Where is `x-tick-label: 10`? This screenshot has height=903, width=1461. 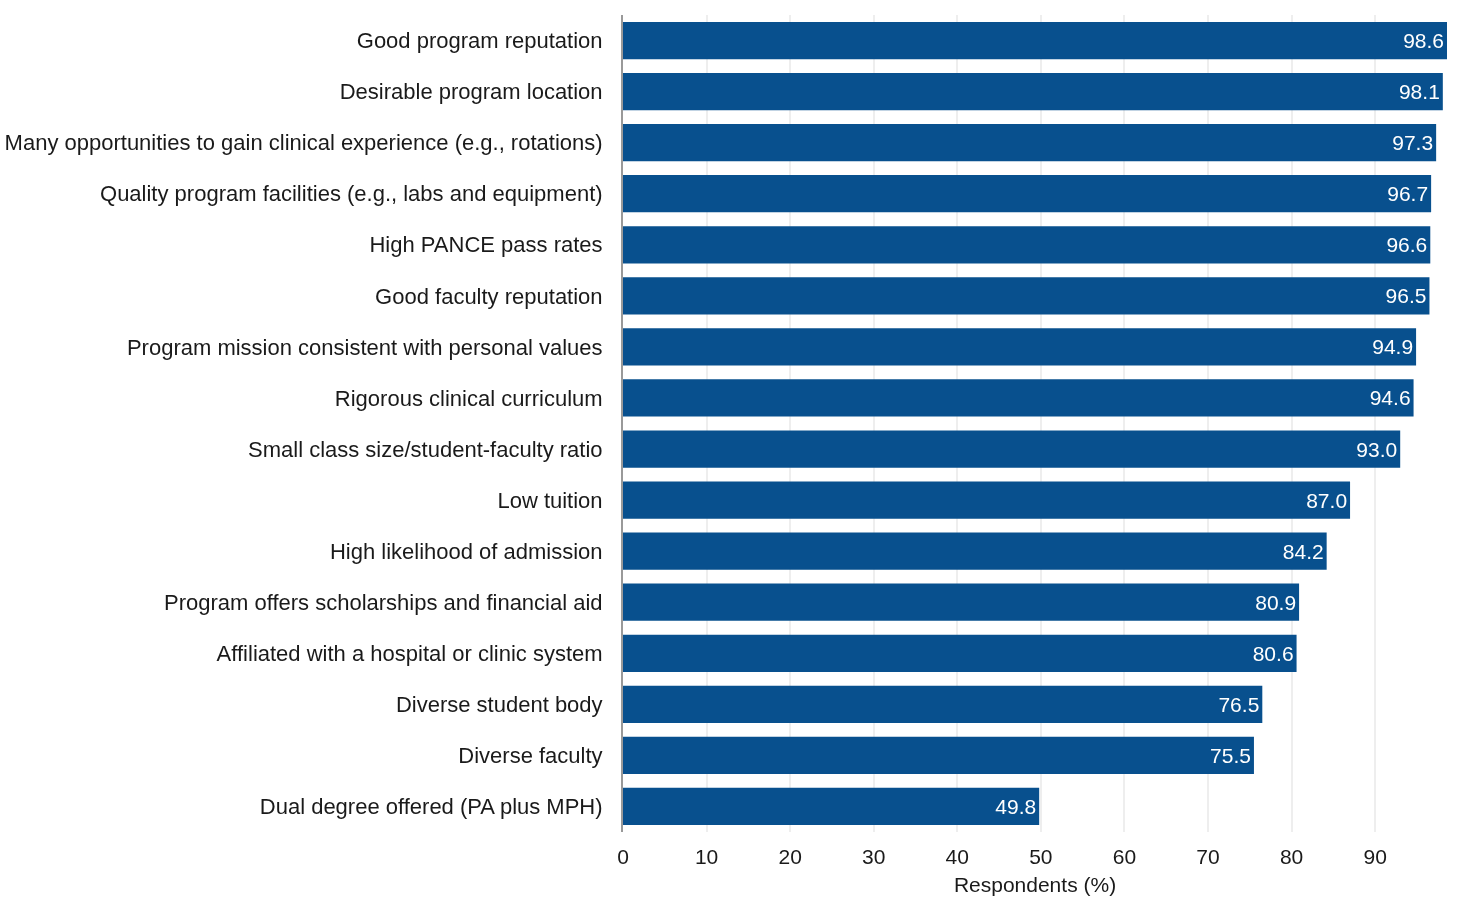
x-tick-label: 10 is located at coordinates (706, 856).